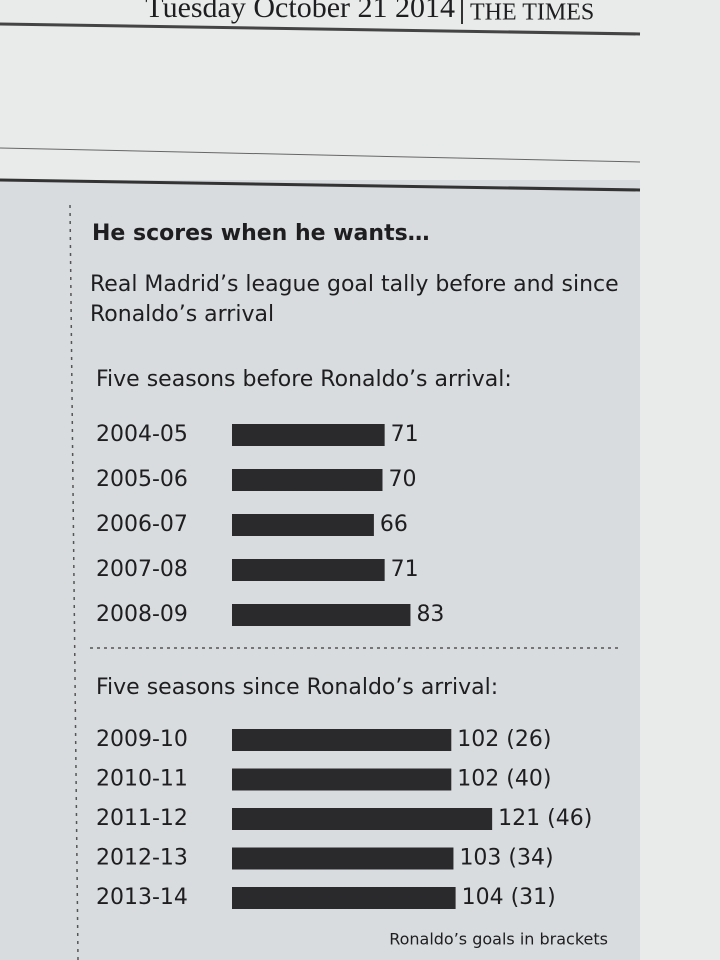  I want to click on value-label: 66, so click(394, 524).